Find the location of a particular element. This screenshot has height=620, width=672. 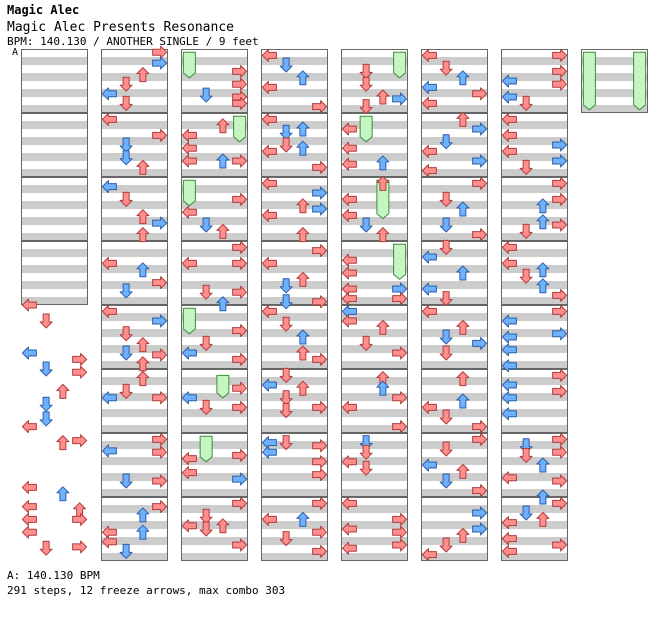

artist-name: Magic Alec is located at coordinates (43, 10).